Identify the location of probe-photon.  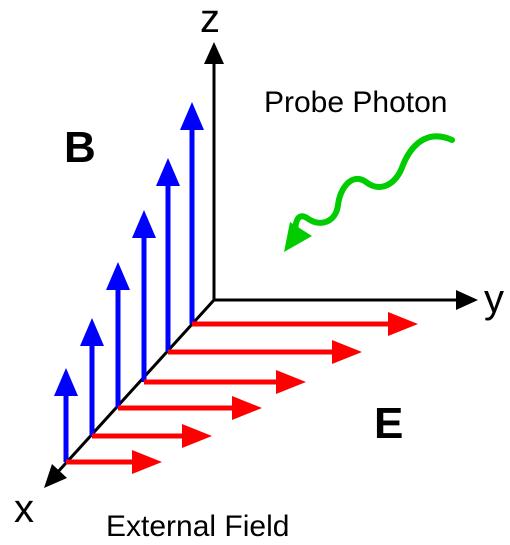
(369, 192).